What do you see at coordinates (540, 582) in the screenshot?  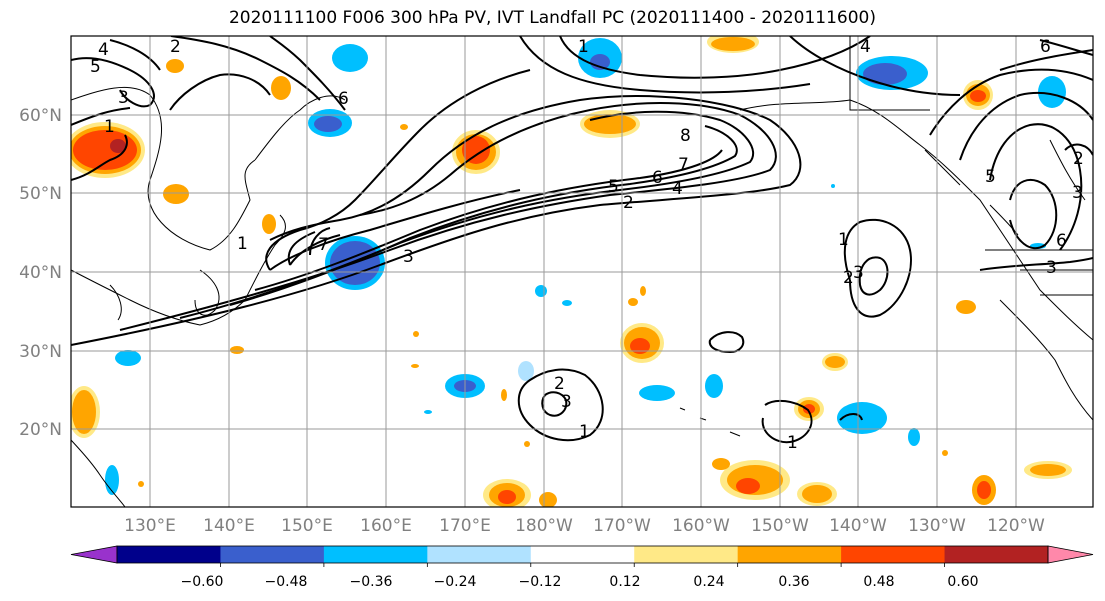 I see `colorbar-tick: −0.12` at bounding box center [540, 582].